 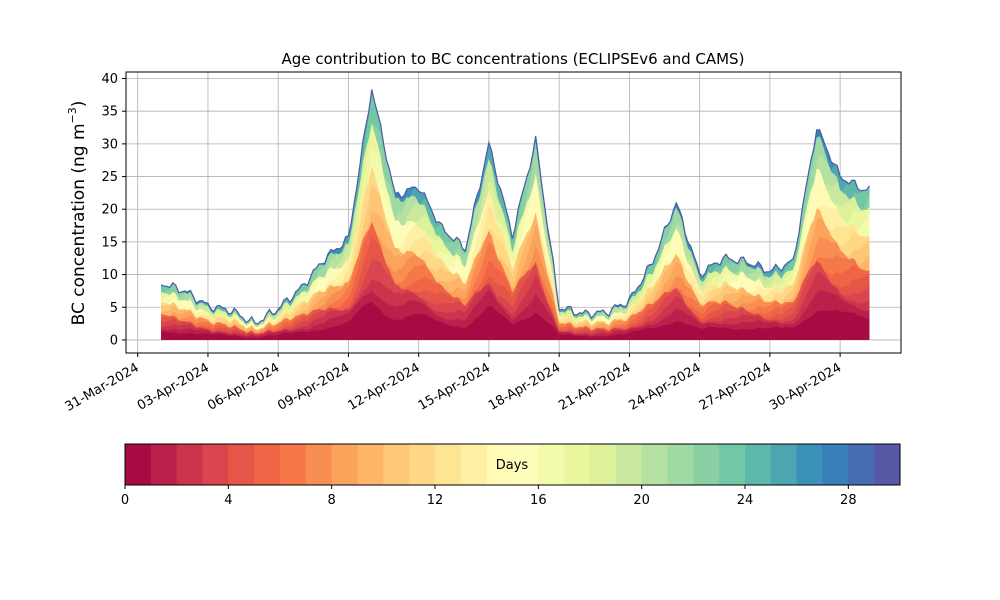 What do you see at coordinates (109, 112) in the screenshot?
I see `y-tick-label: 35` at bounding box center [109, 112].